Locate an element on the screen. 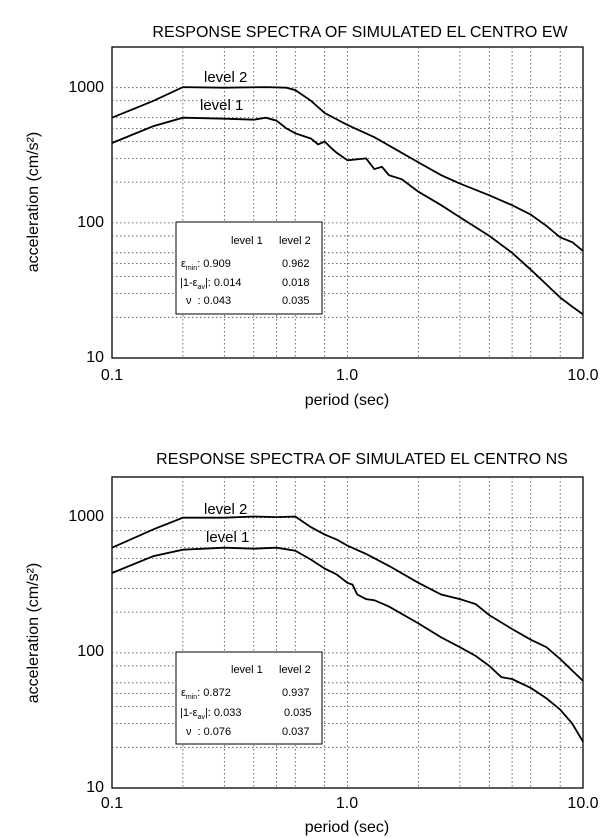  table-row-label: ν : 0.076 is located at coordinates (208, 732).